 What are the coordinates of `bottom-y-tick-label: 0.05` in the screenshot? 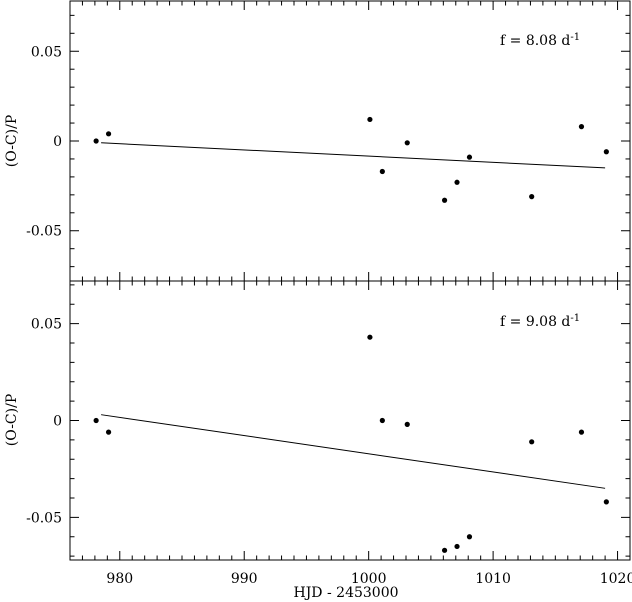 It's located at (46, 325).